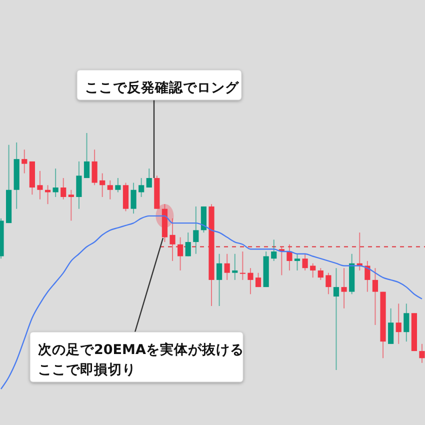 The image size is (425, 425). What do you see at coordinates (162, 87) in the screenshot?
I see `text: ここで反発確認でロング` at bounding box center [162, 87].